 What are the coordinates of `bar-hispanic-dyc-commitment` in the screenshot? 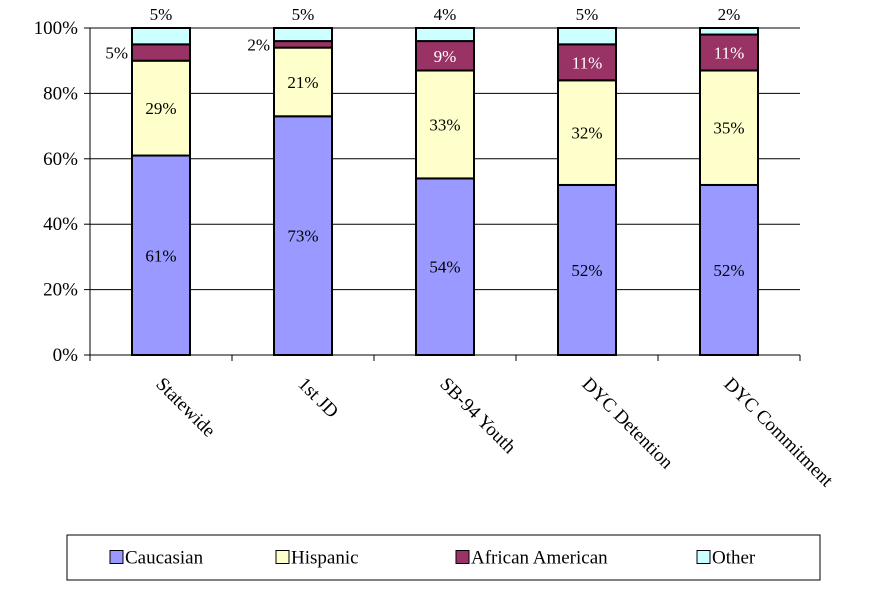 It's located at (729, 127).